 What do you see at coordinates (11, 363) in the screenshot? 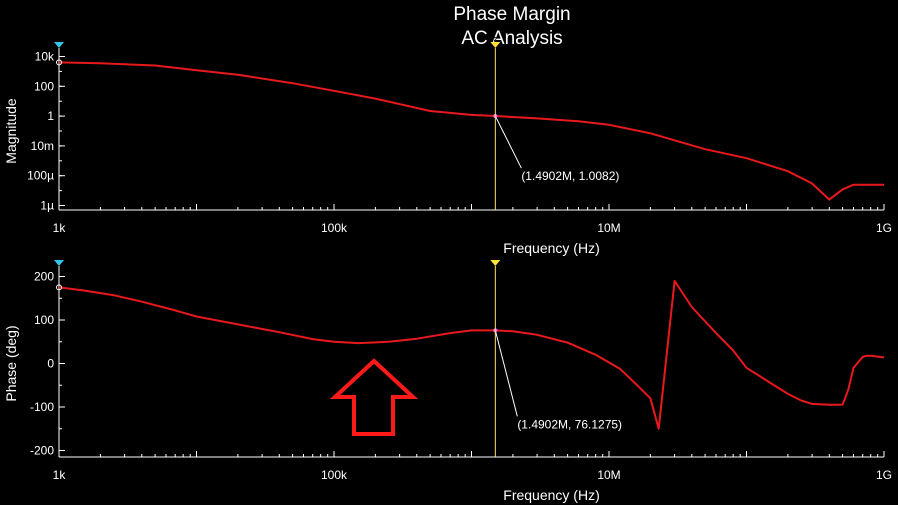
I see `y-axis-label: Phase (deg)` at bounding box center [11, 363].